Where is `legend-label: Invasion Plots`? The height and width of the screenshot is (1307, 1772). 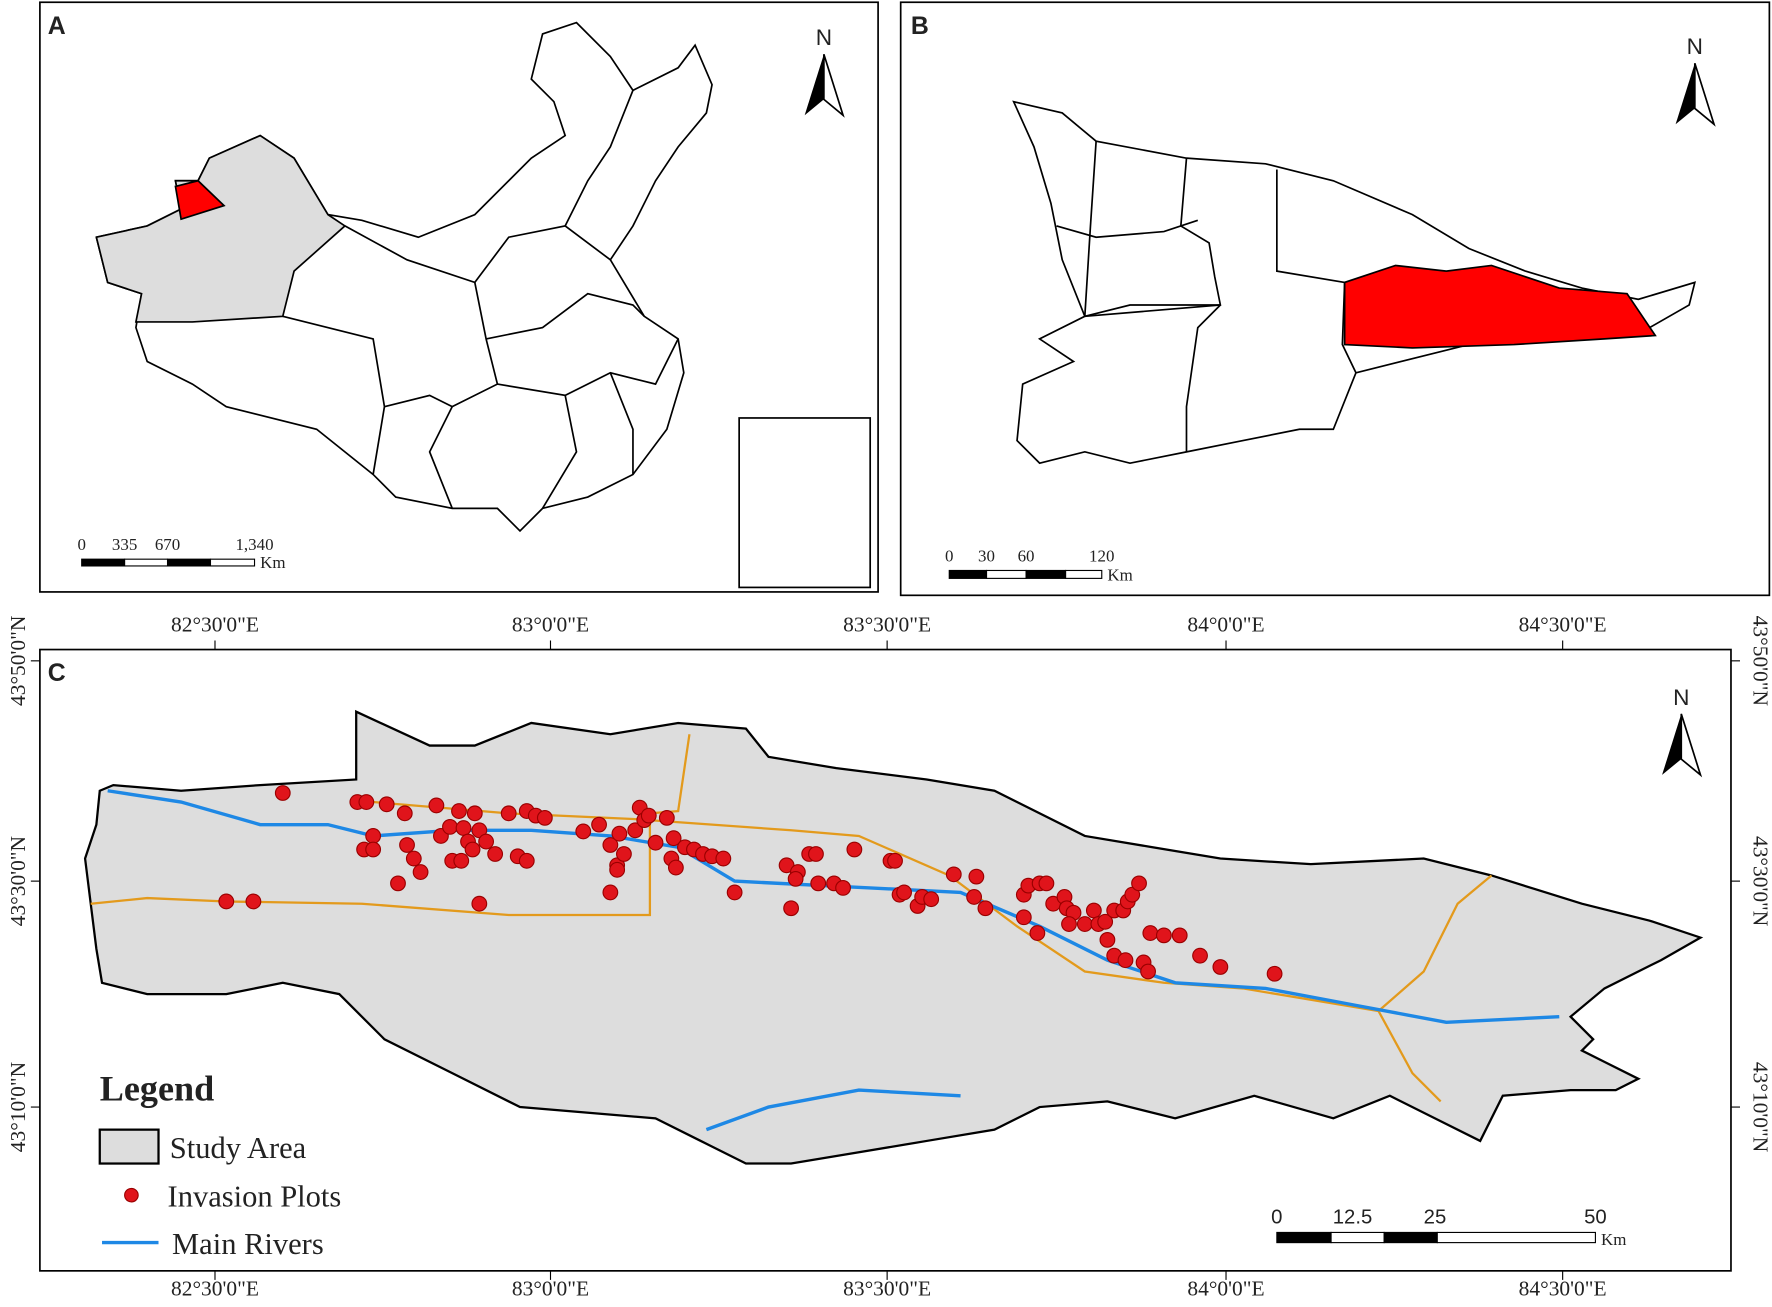
legend-label: Invasion Plots is located at coordinates (255, 1196).